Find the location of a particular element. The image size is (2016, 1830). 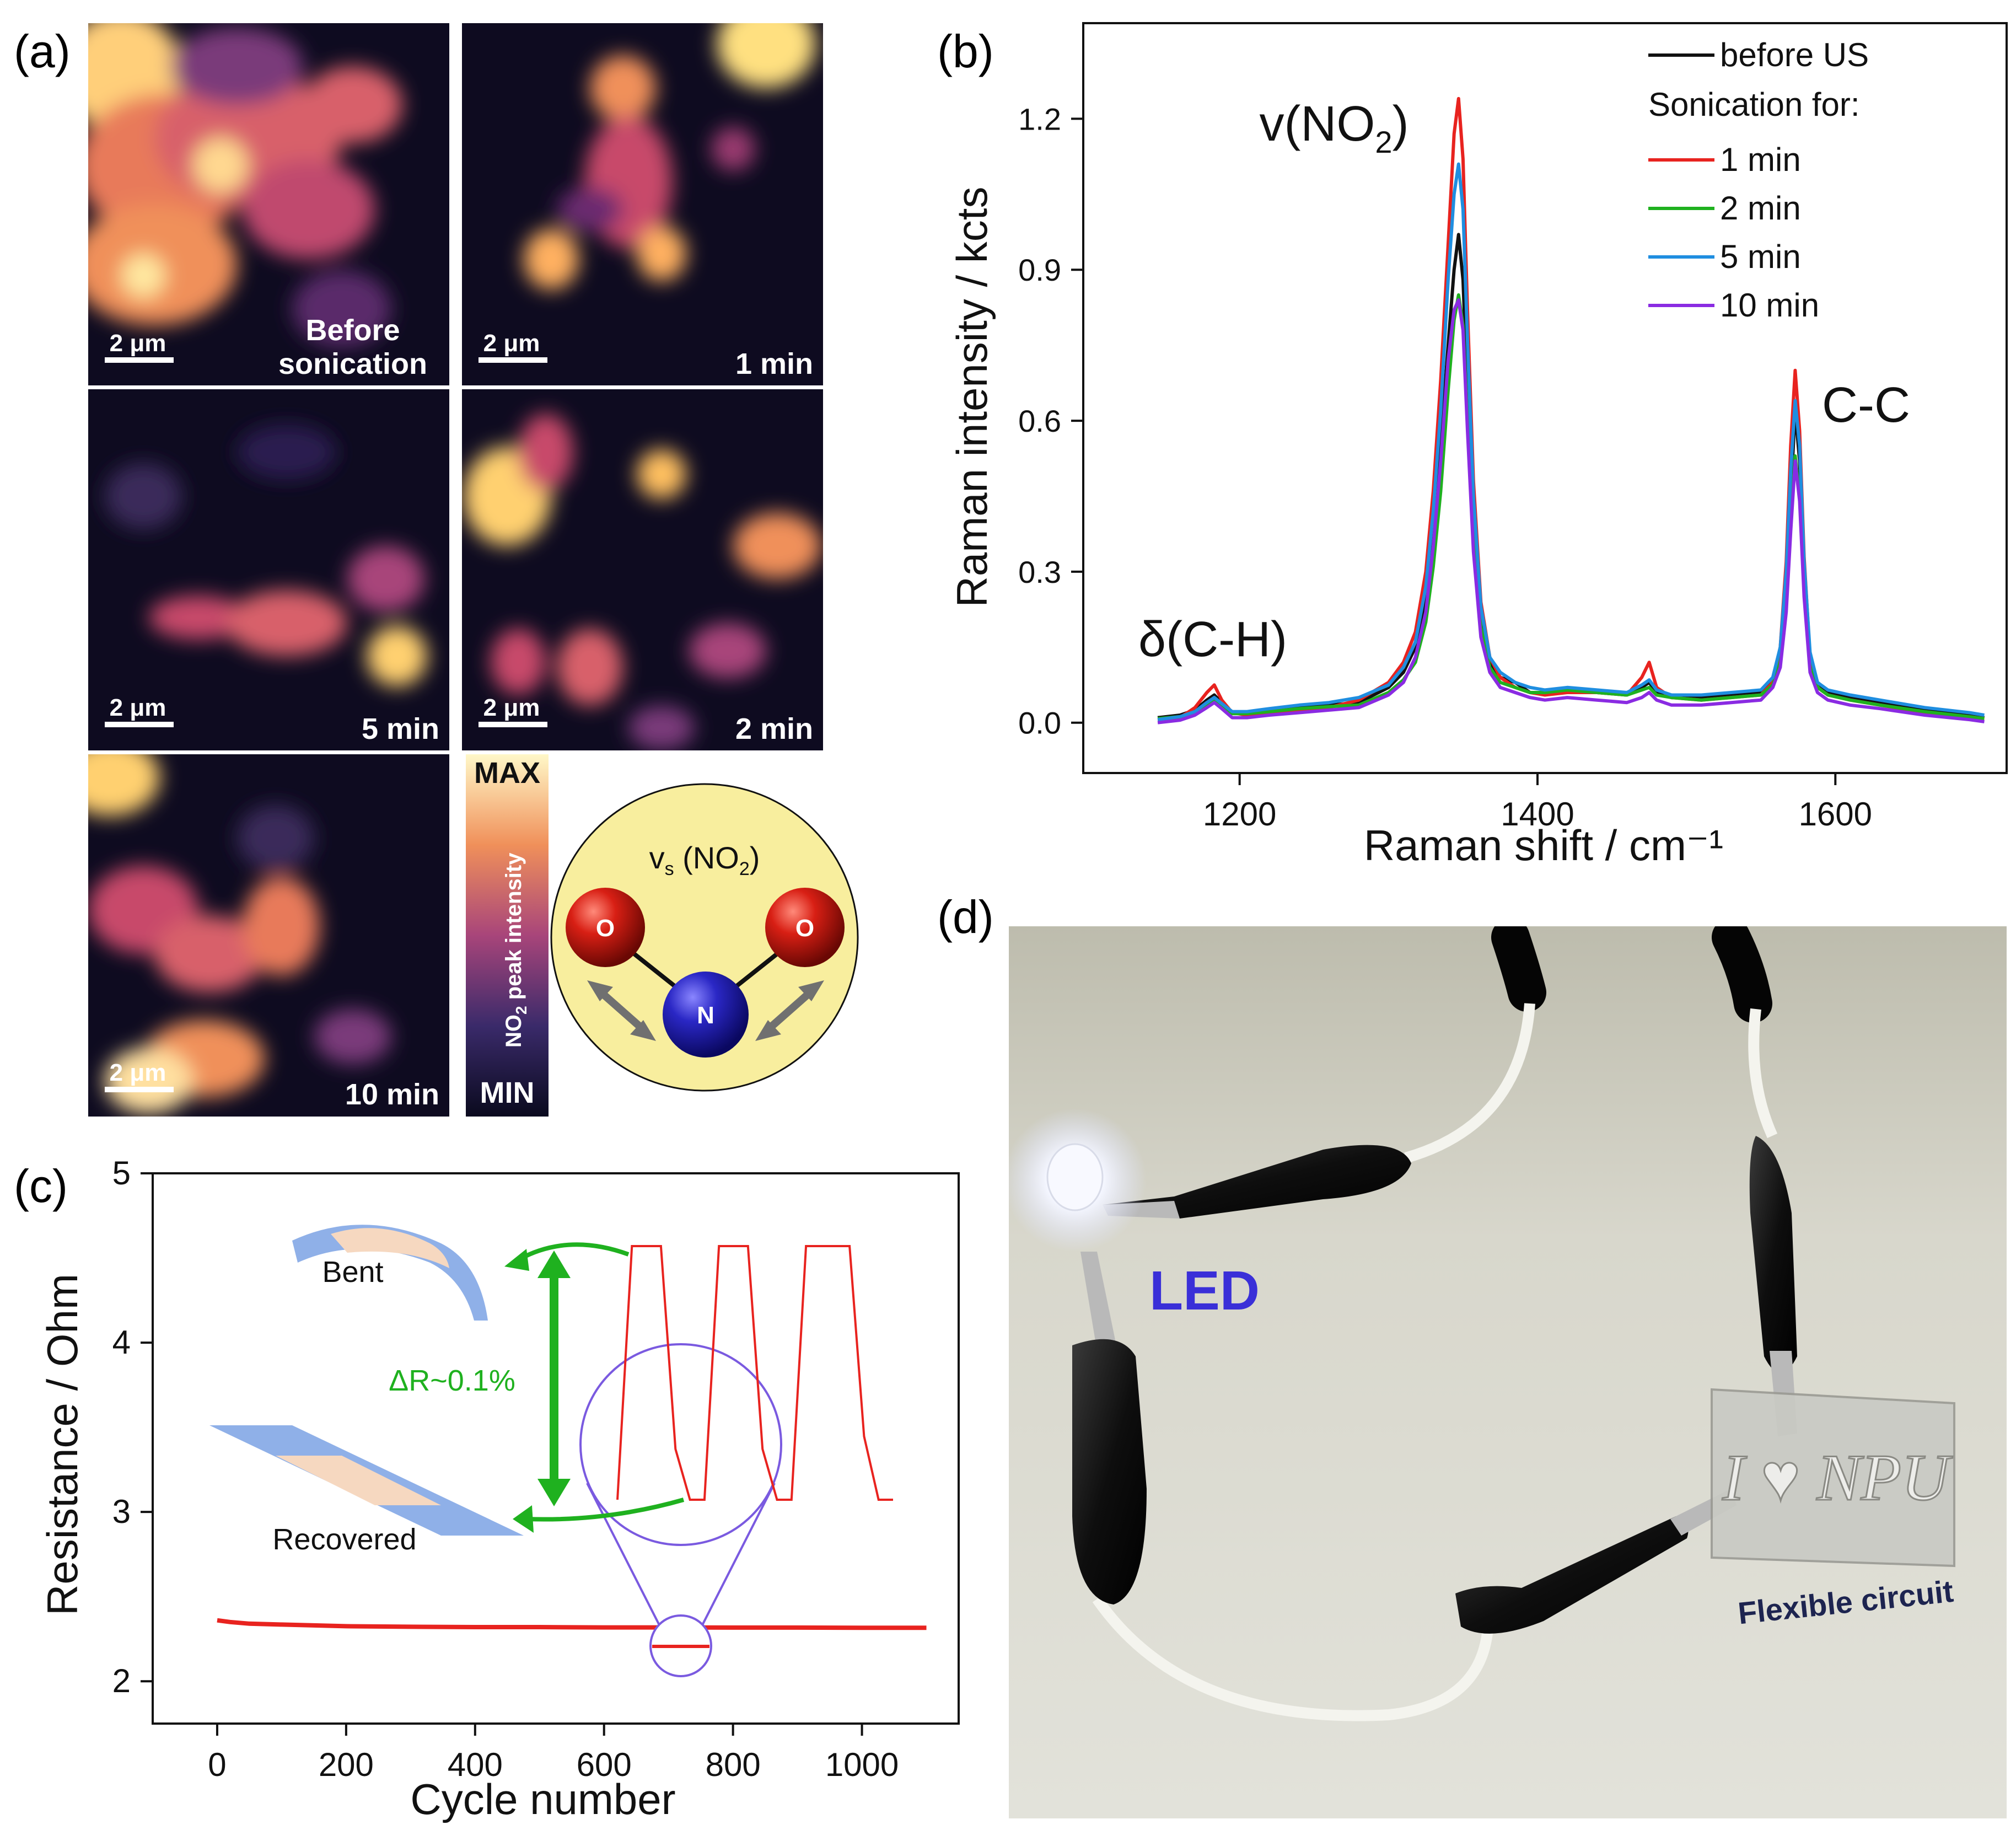

chart-b-xtick-label: 1600 is located at coordinates (1835, 814).